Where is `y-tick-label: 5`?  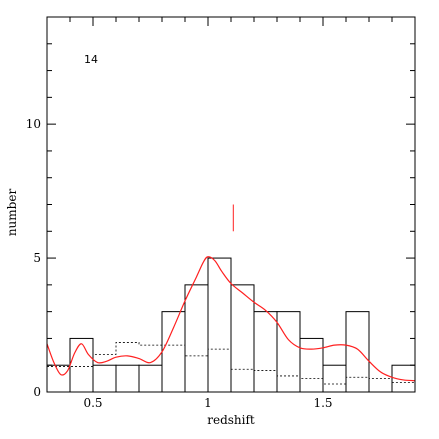 y-tick-label: 5 is located at coordinates (37, 258).